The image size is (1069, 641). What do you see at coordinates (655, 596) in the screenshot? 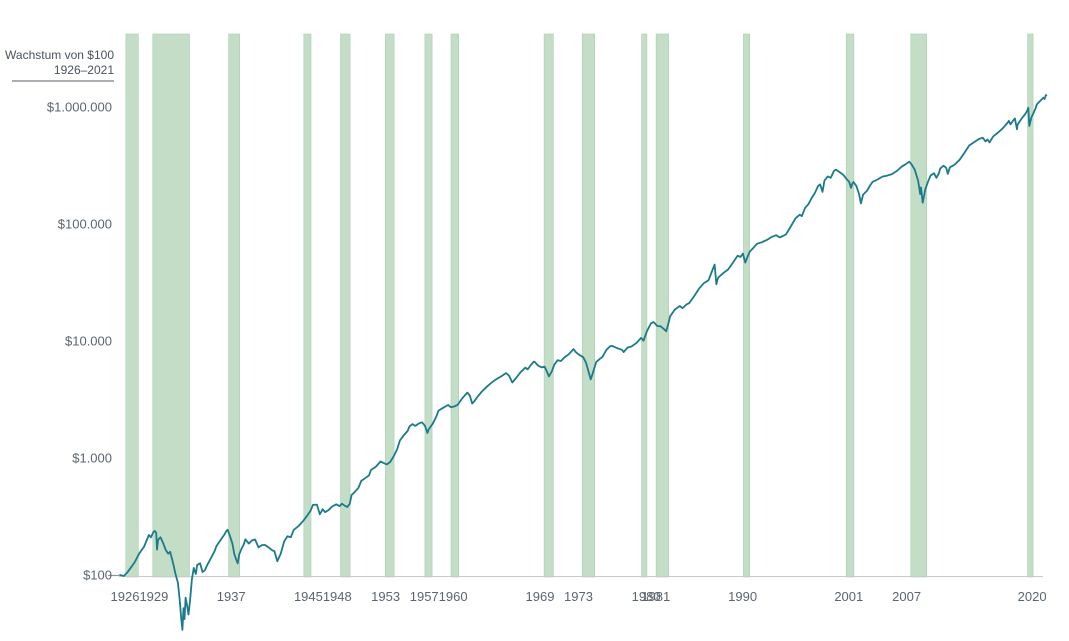
I see `x-axis-label: 1981` at bounding box center [655, 596].